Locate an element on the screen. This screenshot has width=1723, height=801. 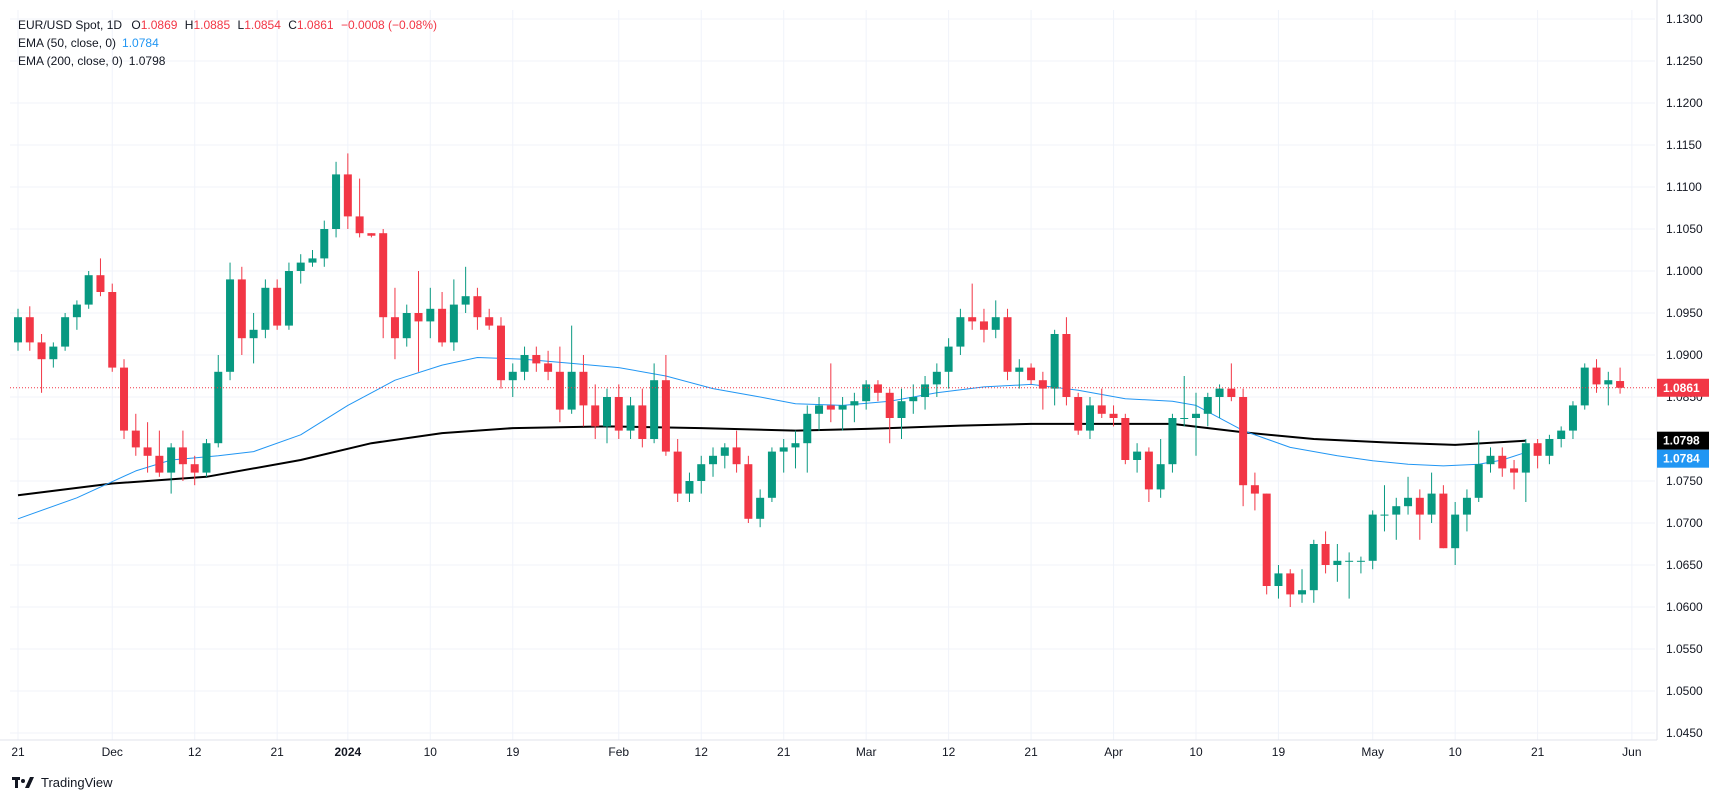
x-tick-label: 2024 is located at coordinates (347, 752).